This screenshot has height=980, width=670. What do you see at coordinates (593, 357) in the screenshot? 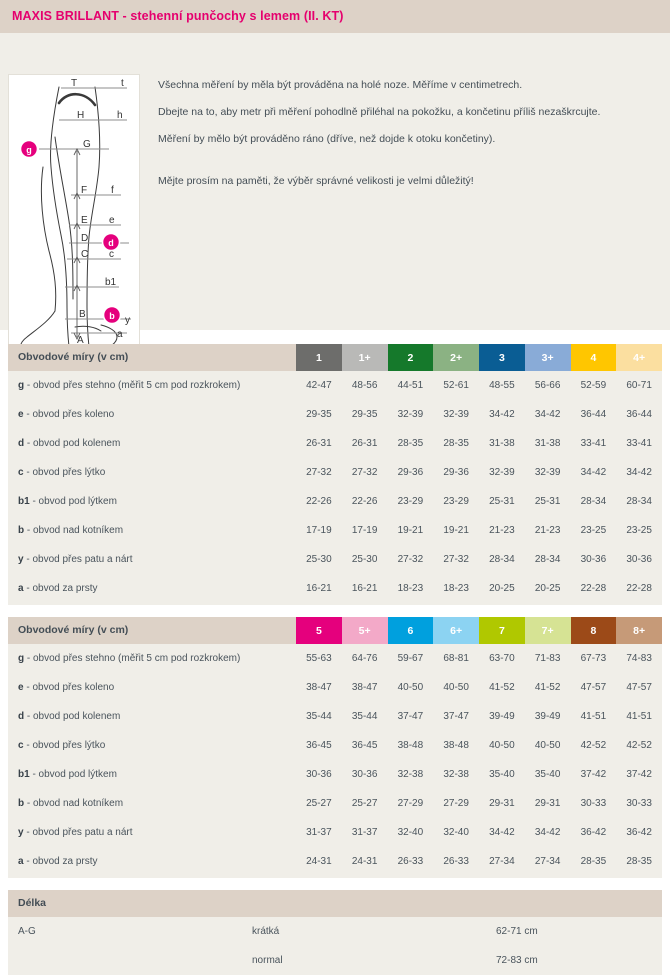
I see `size-header-4: 4` at bounding box center [593, 357].